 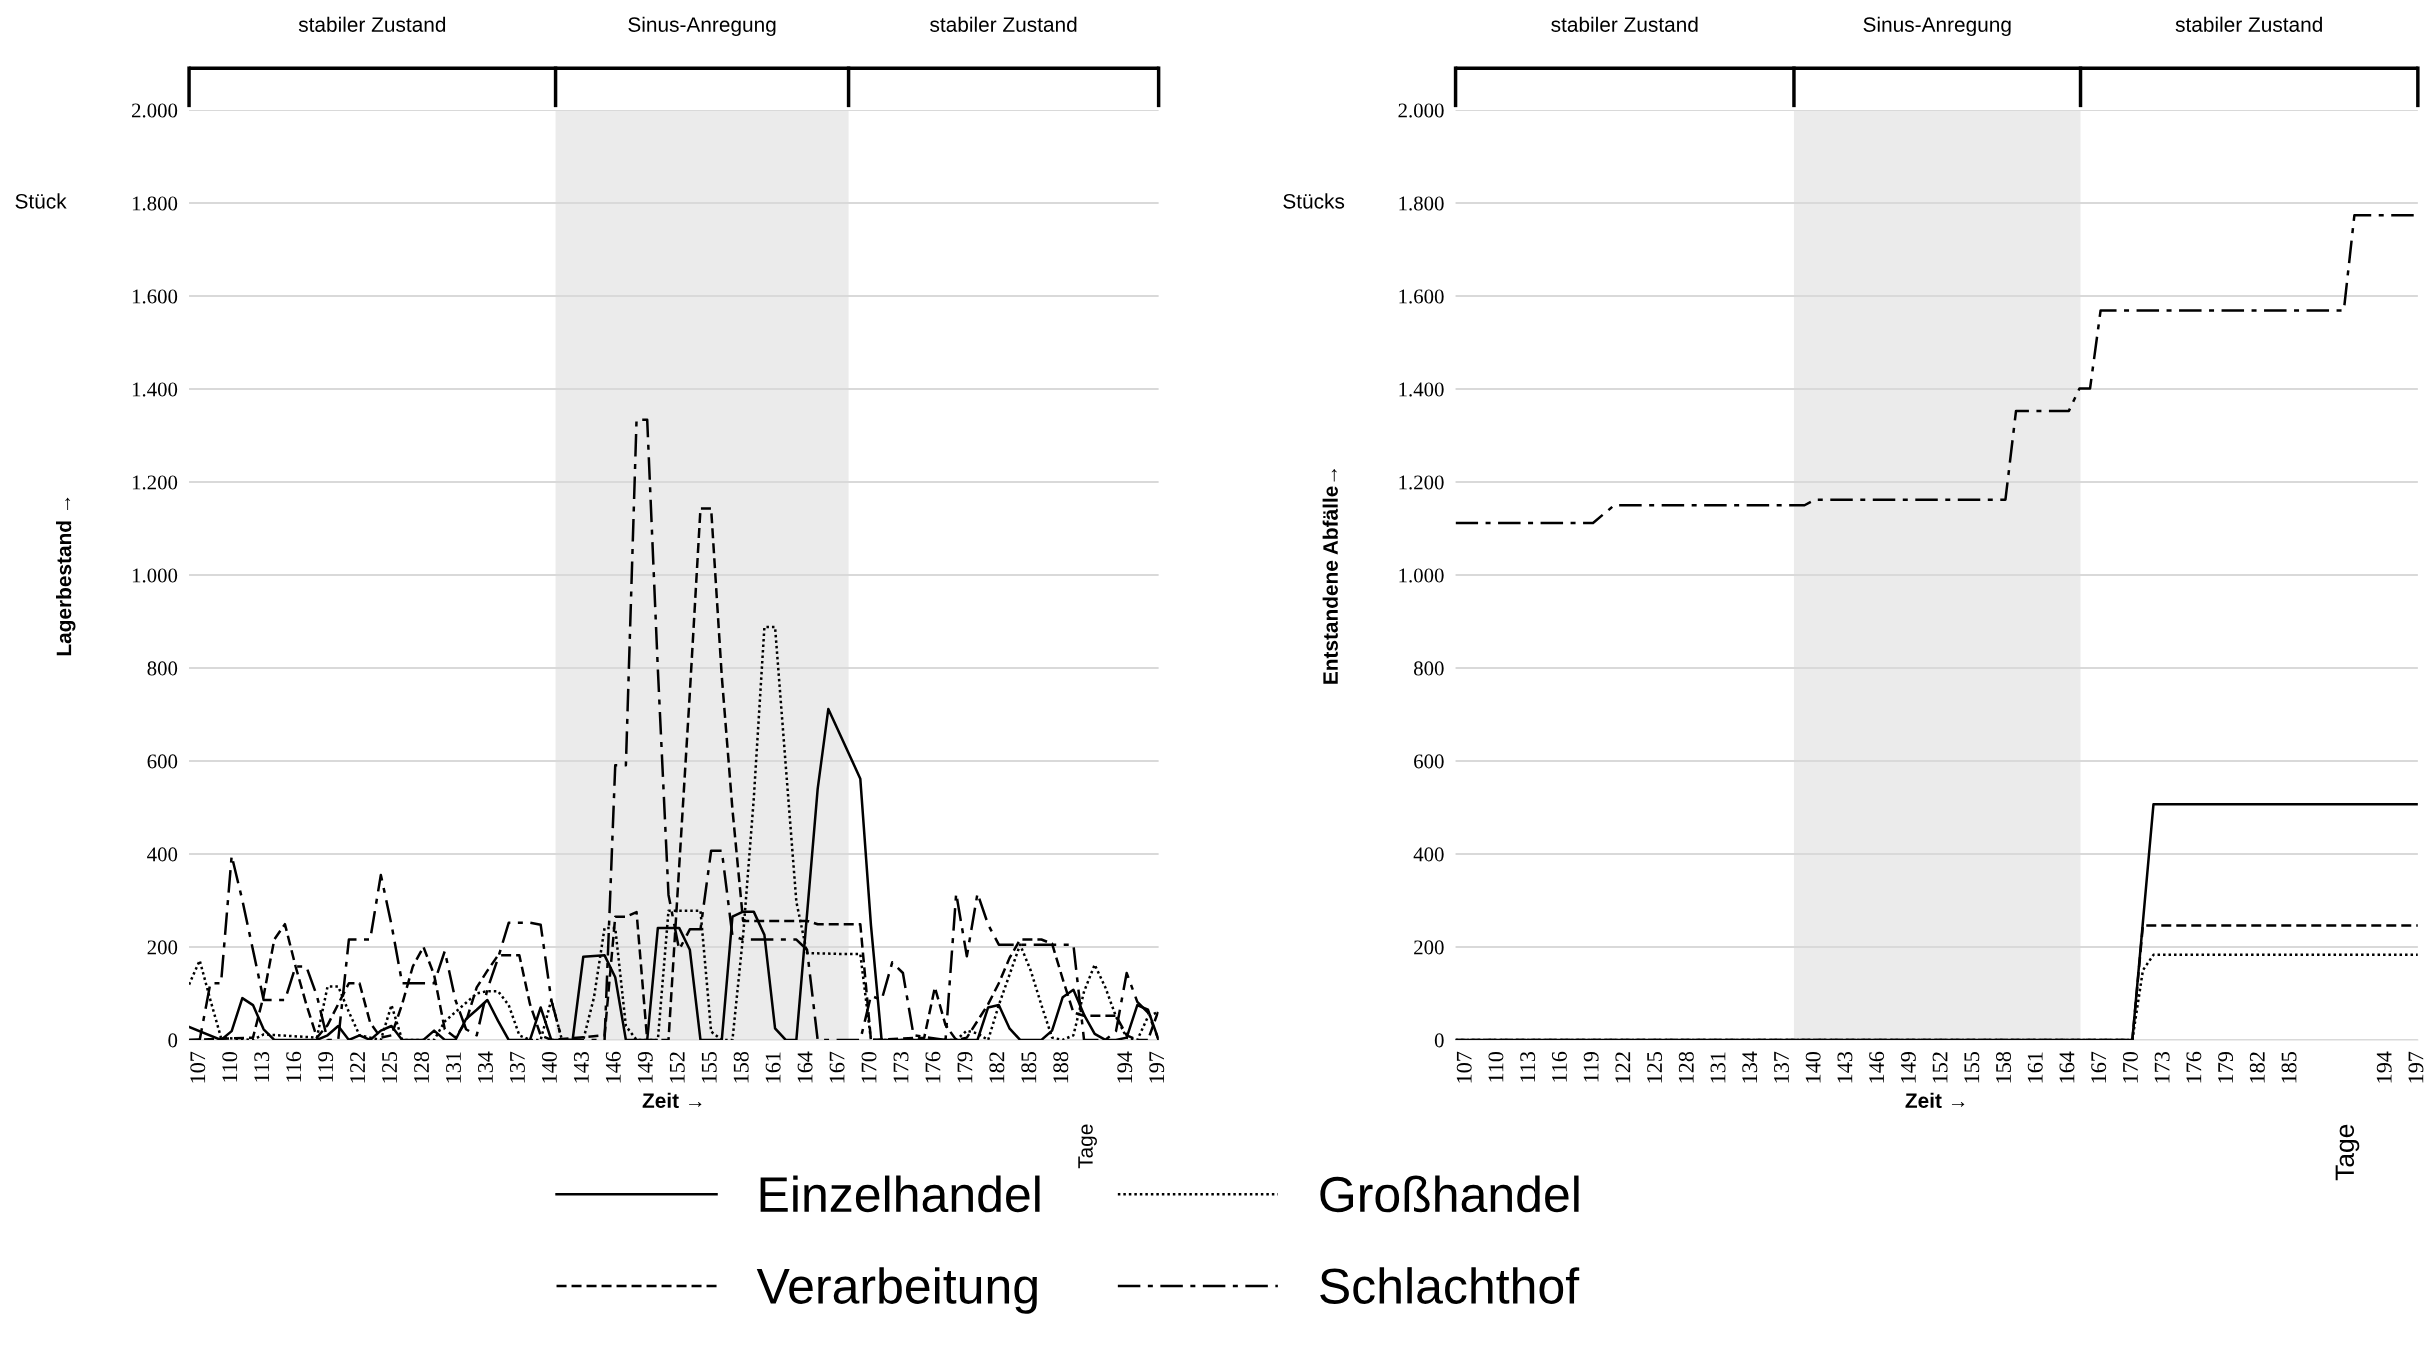 What do you see at coordinates (1314, 201) in the screenshot?
I see `text: Stücks` at bounding box center [1314, 201].